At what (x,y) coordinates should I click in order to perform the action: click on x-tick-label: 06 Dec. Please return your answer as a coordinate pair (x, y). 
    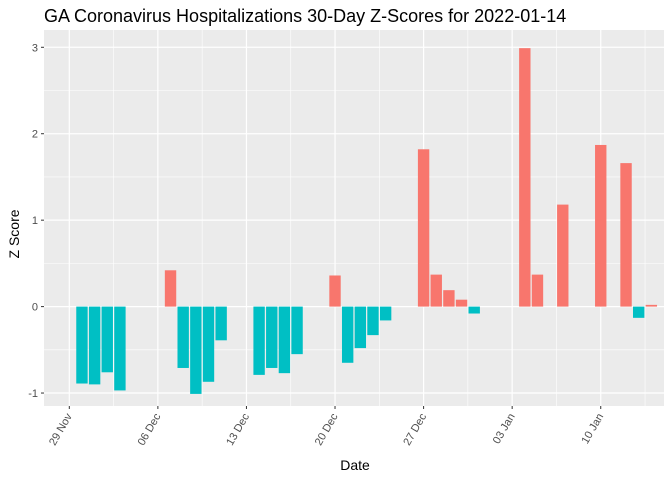
    Looking at the image, I should click on (150, 429).